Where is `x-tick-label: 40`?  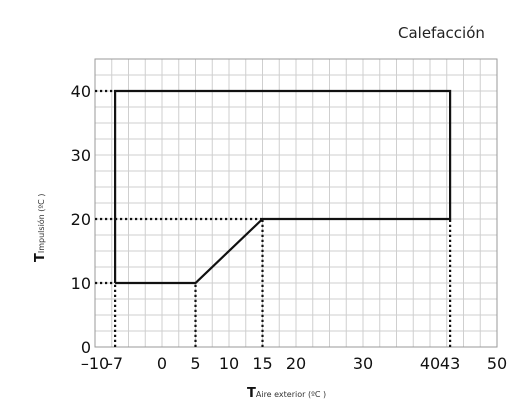 x-tick-label: 40 is located at coordinates (430, 363).